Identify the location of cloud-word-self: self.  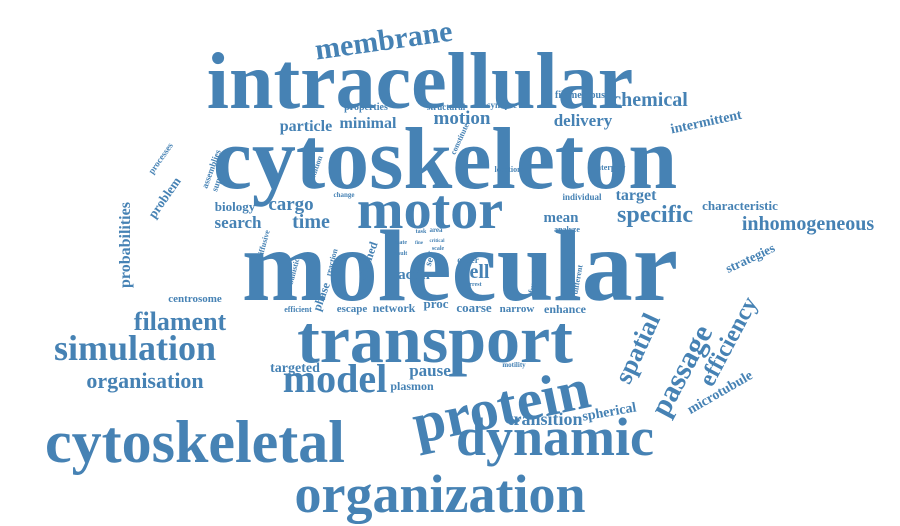
(431, 259).